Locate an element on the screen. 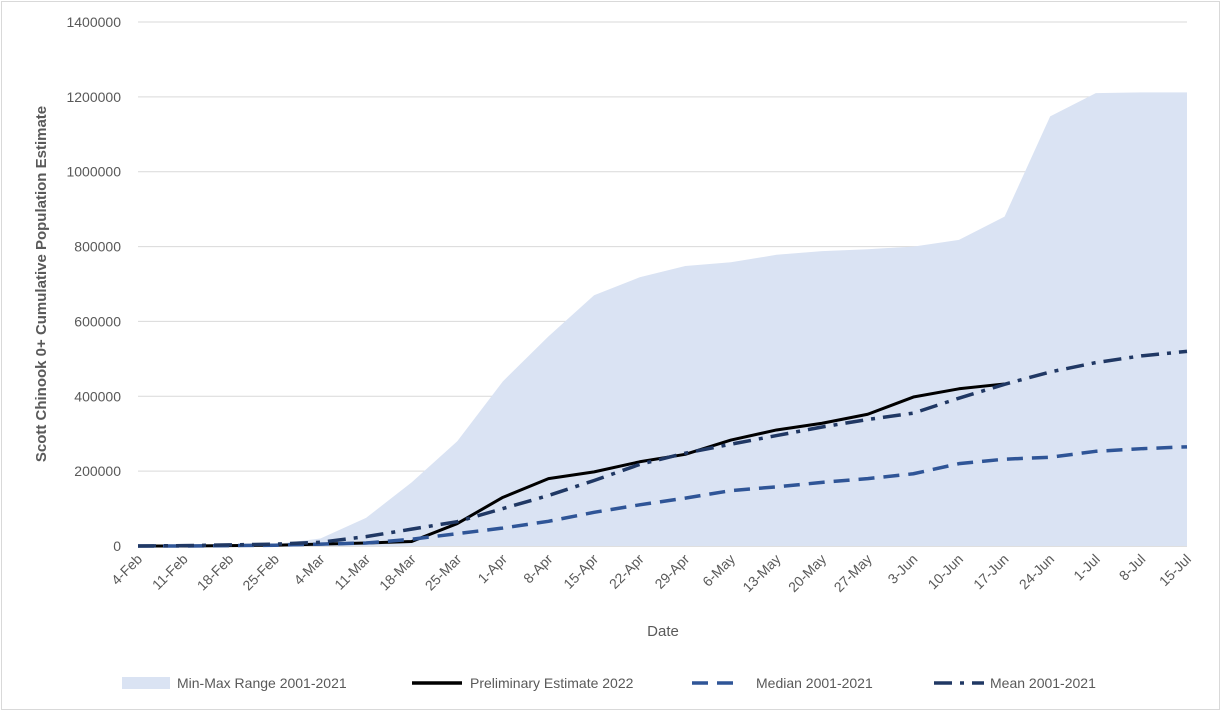 This screenshot has width=1222, height=712. x-tick-label: 8-Jul is located at coordinates (1132, 567).